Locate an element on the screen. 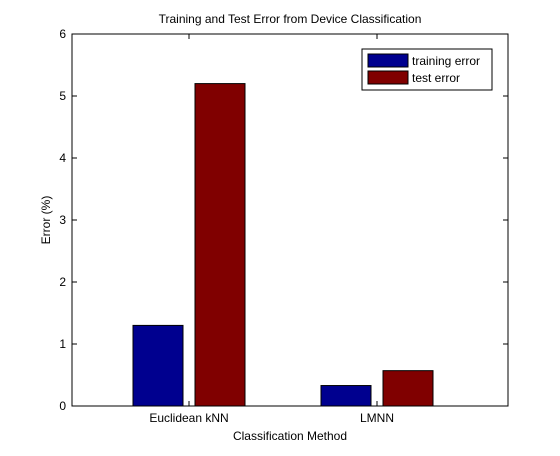 The height and width of the screenshot is (456, 560). y-tick-label: 1 is located at coordinates (62, 344).